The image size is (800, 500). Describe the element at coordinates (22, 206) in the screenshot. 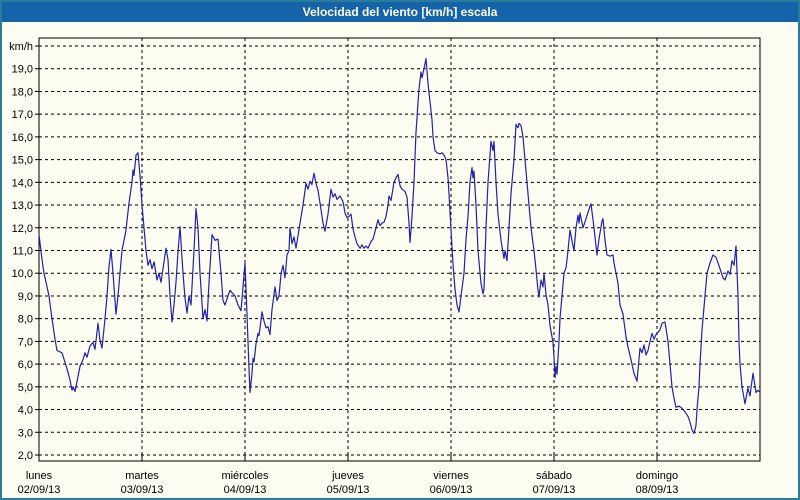

I see `y-tick-label: 13,0` at that location.